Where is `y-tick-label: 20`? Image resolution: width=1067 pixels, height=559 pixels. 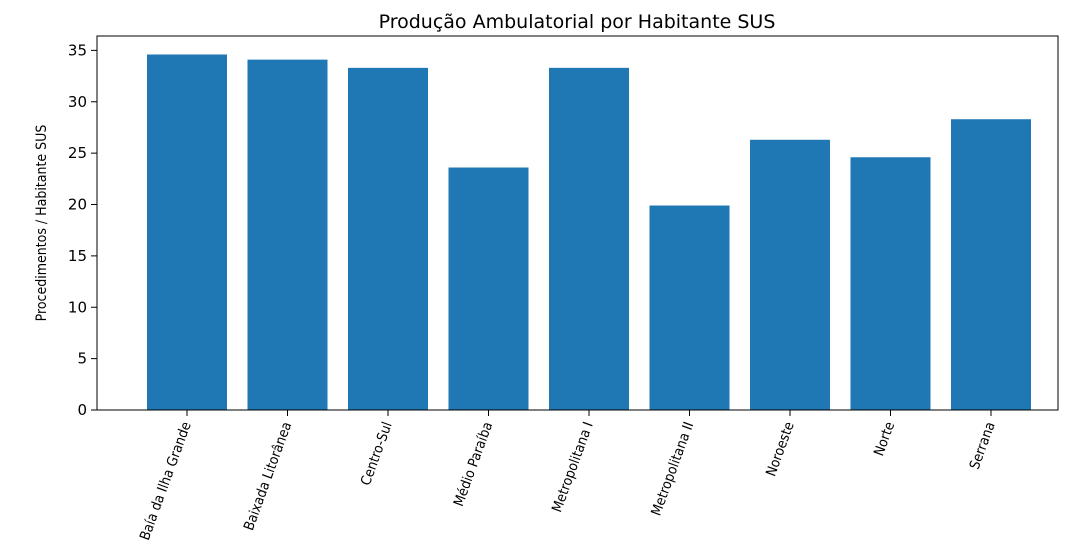 y-tick-label: 20 is located at coordinates (77, 205).